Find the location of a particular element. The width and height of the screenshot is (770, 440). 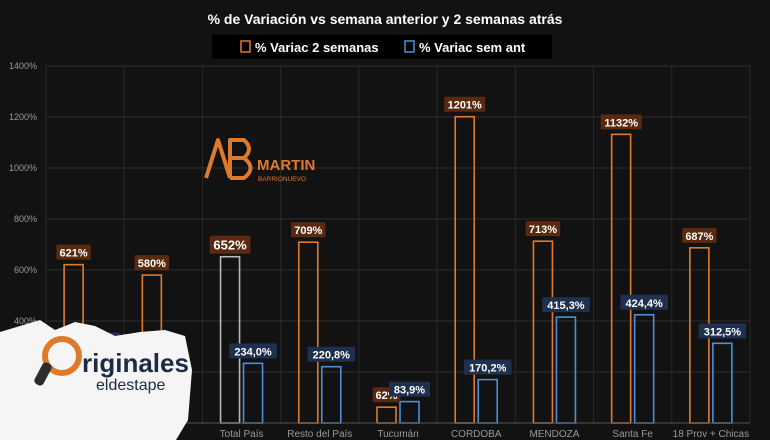

data-label: 1201% is located at coordinates (465, 106).